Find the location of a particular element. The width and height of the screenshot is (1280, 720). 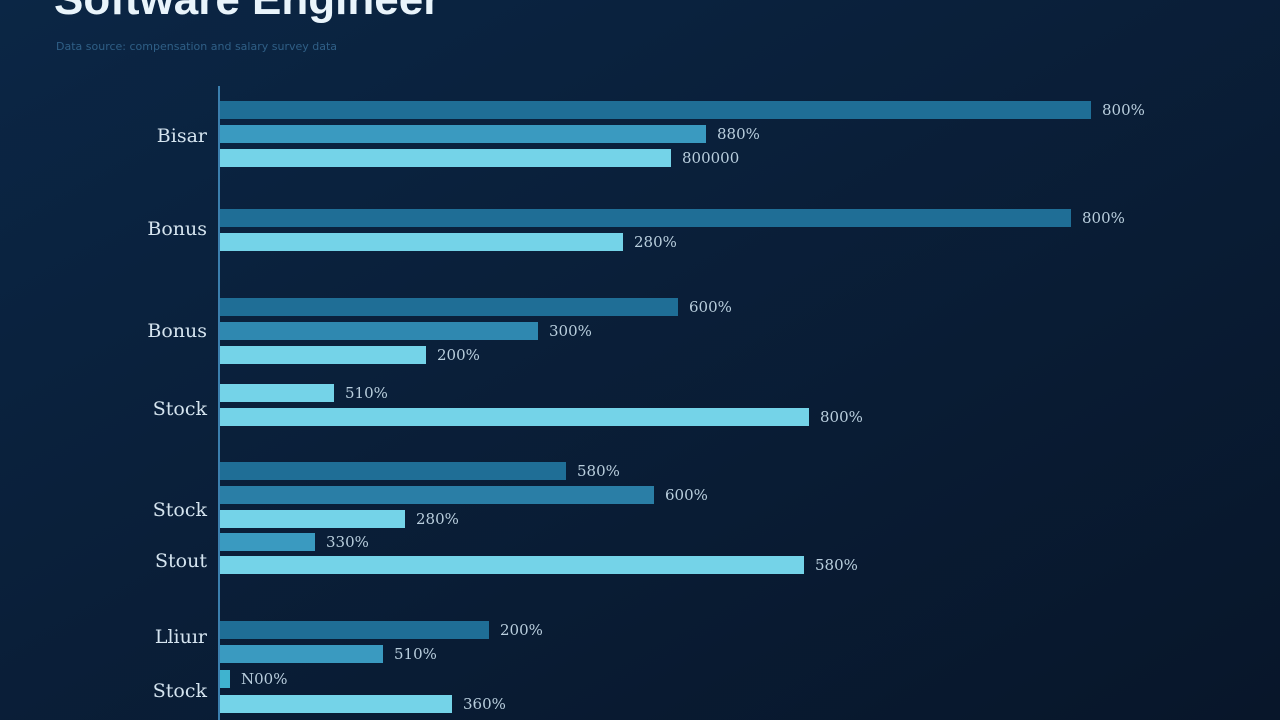

bar-label: N00% is located at coordinates (264, 679).